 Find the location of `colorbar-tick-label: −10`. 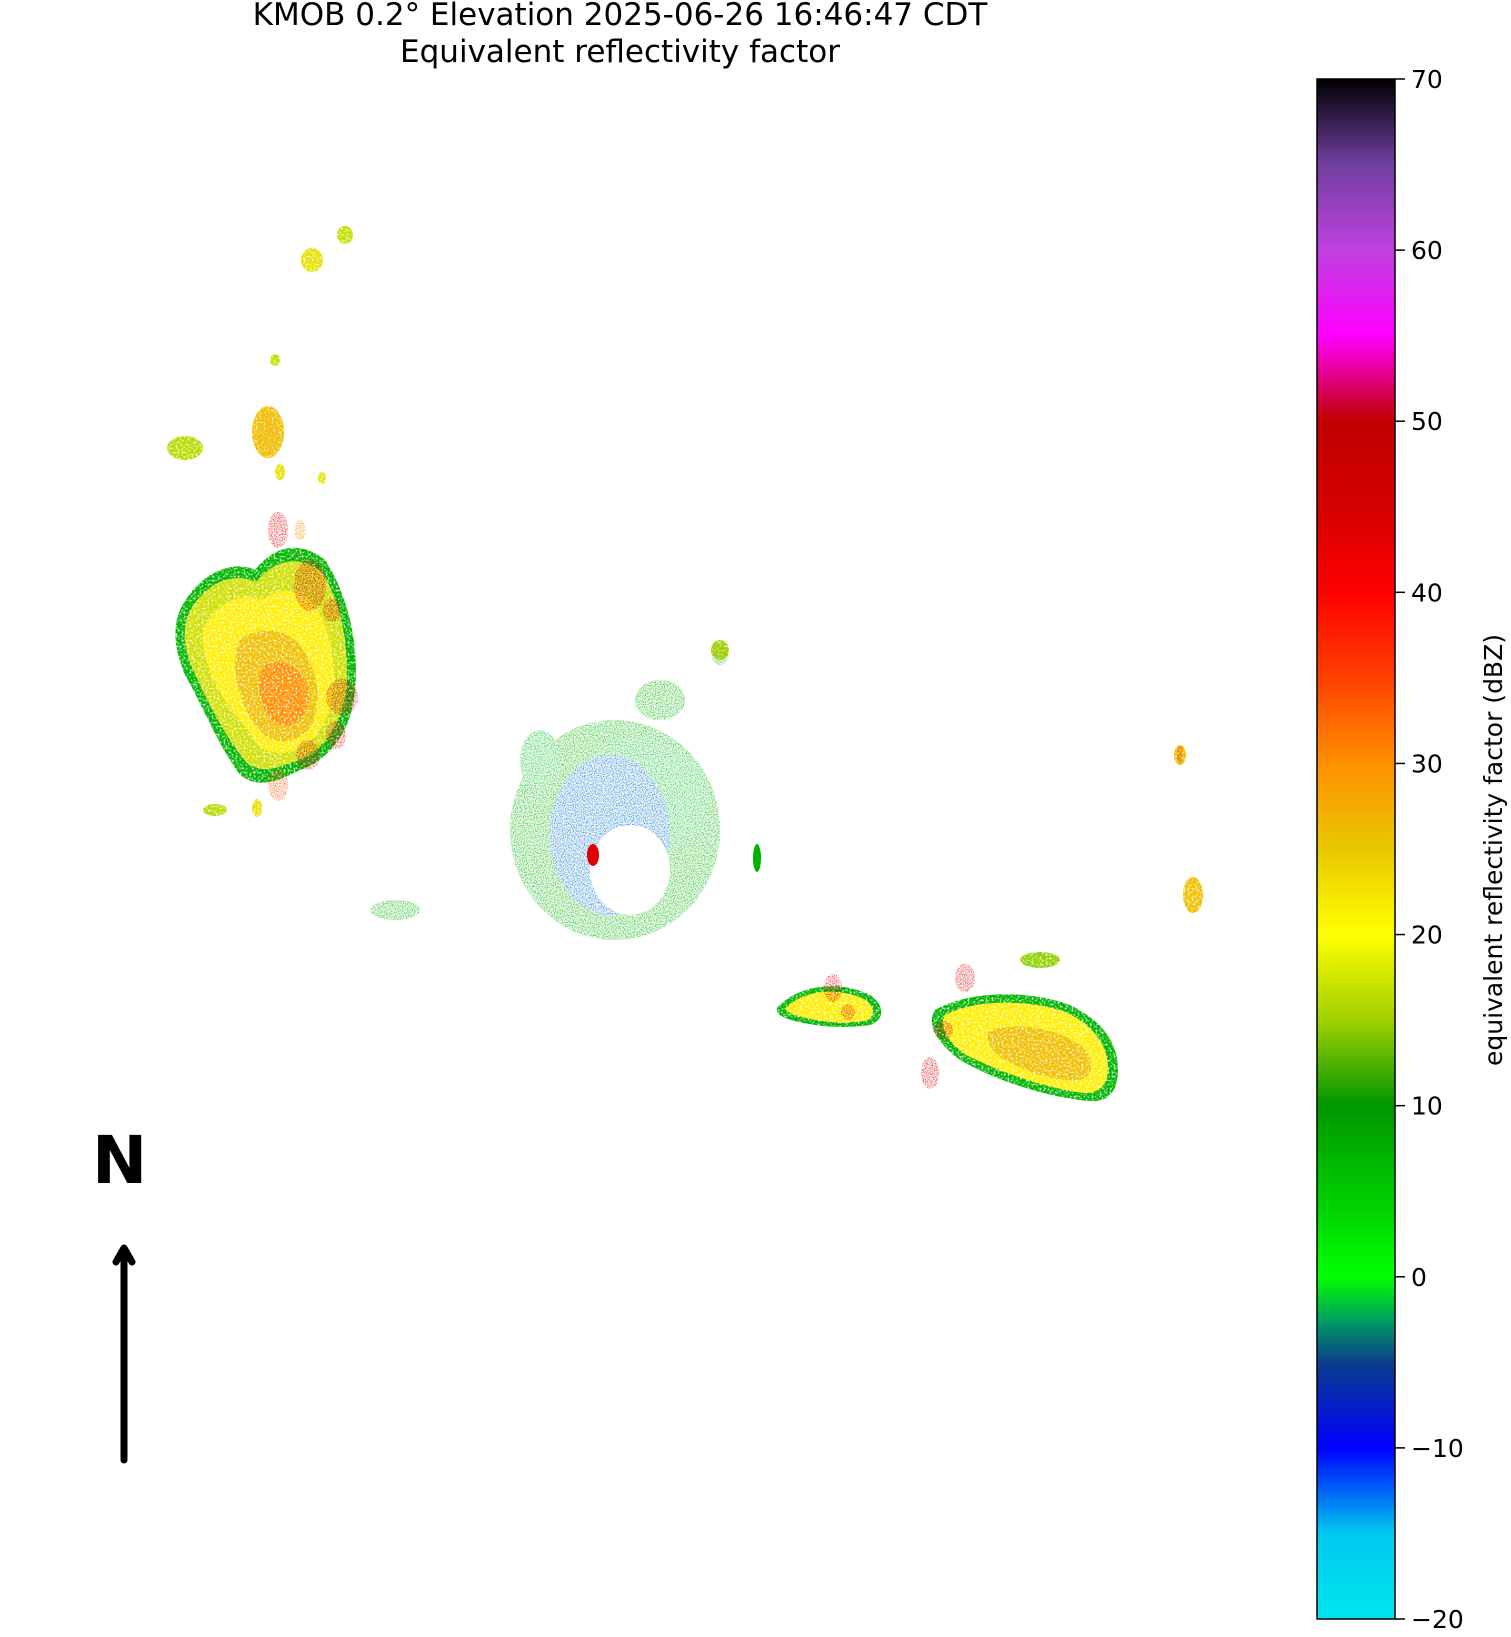

colorbar-tick-label: −10 is located at coordinates (1437, 1448).